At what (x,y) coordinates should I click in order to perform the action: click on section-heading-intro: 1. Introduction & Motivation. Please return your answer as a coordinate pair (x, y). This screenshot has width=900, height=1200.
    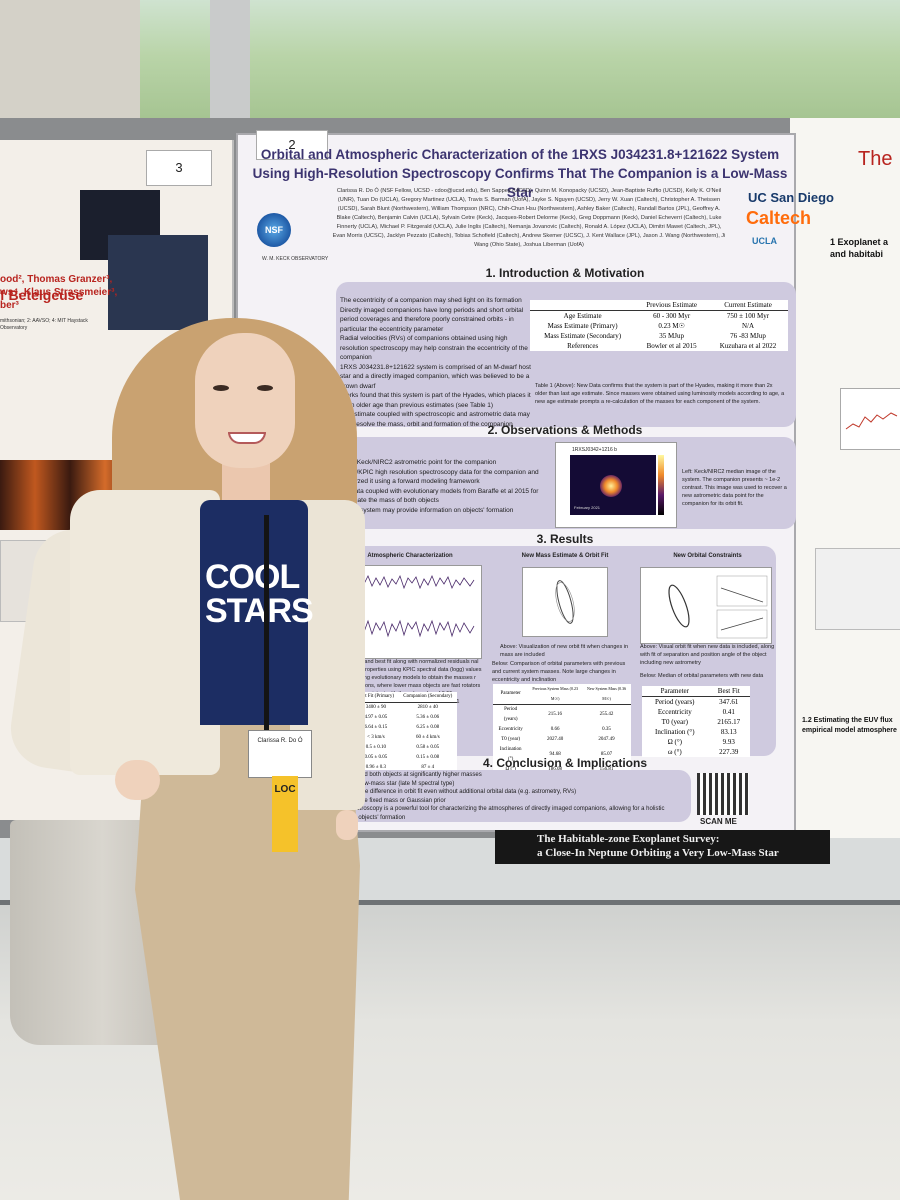
    Looking at the image, I should click on (565, 273).